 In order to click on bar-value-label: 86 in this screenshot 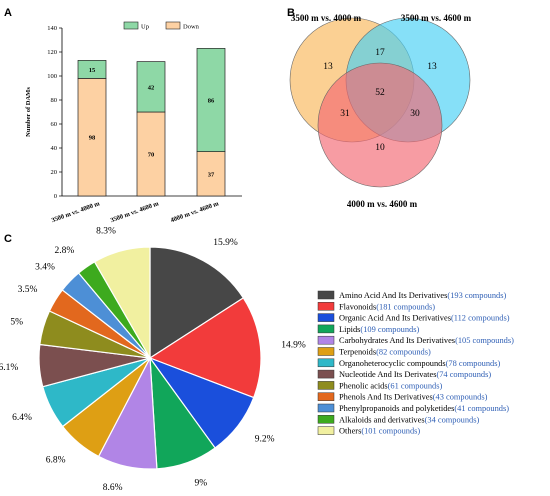, I will do `click(211, 101)`.